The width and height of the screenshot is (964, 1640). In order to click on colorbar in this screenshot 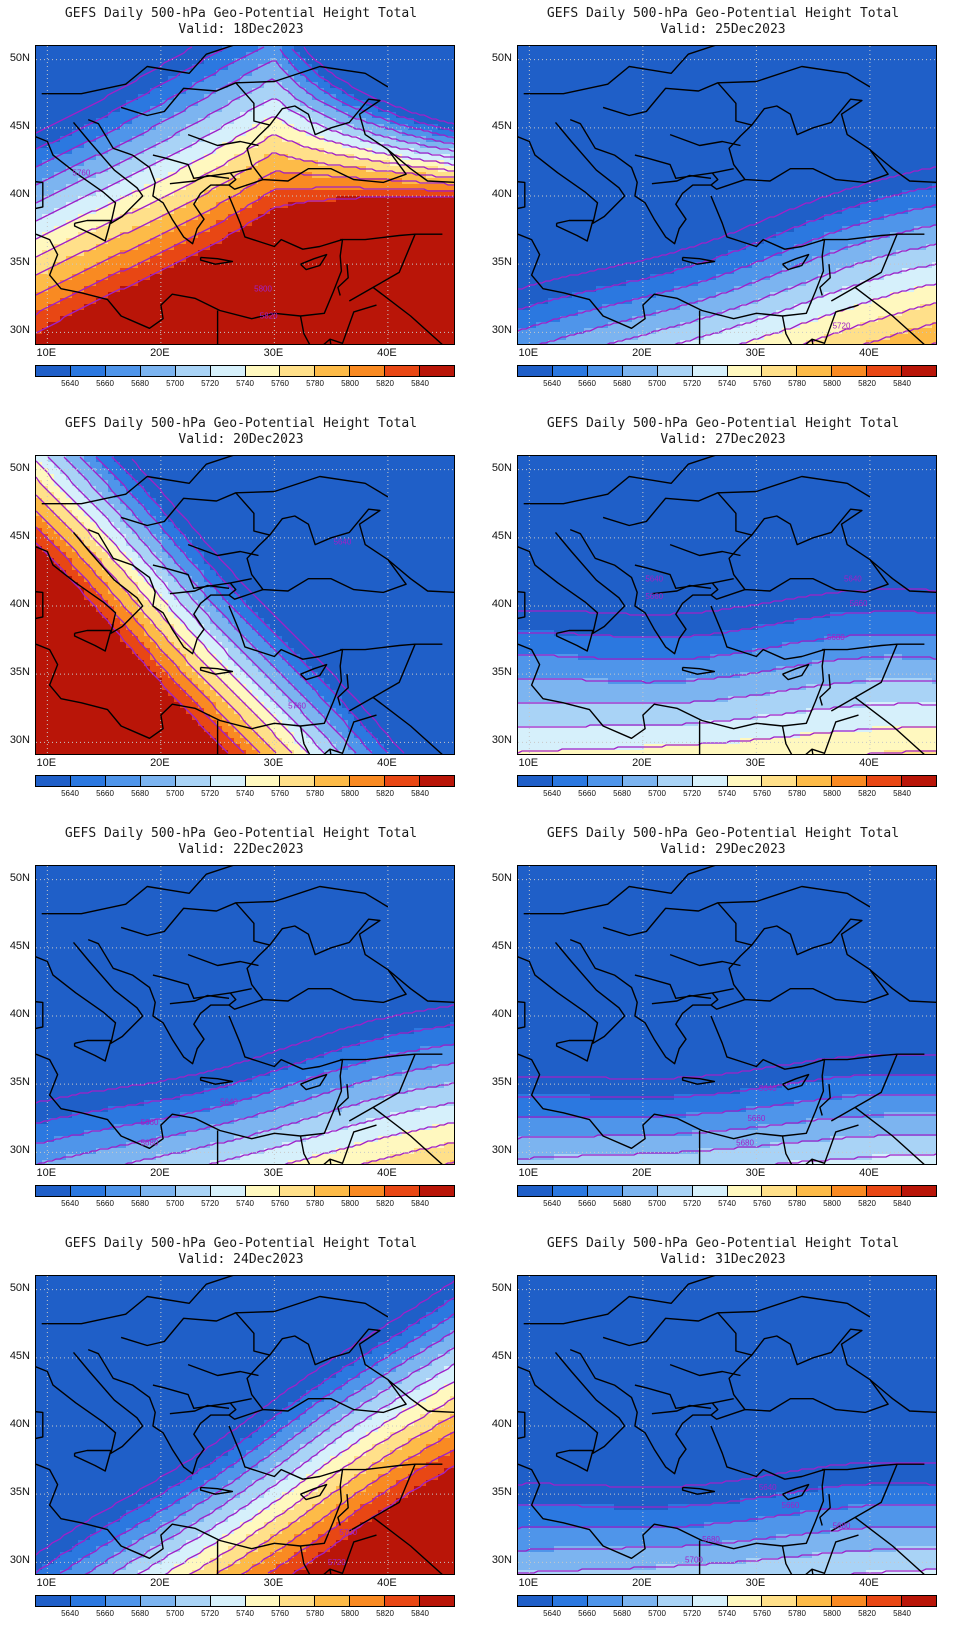, I will do `click(727, 1601)`.